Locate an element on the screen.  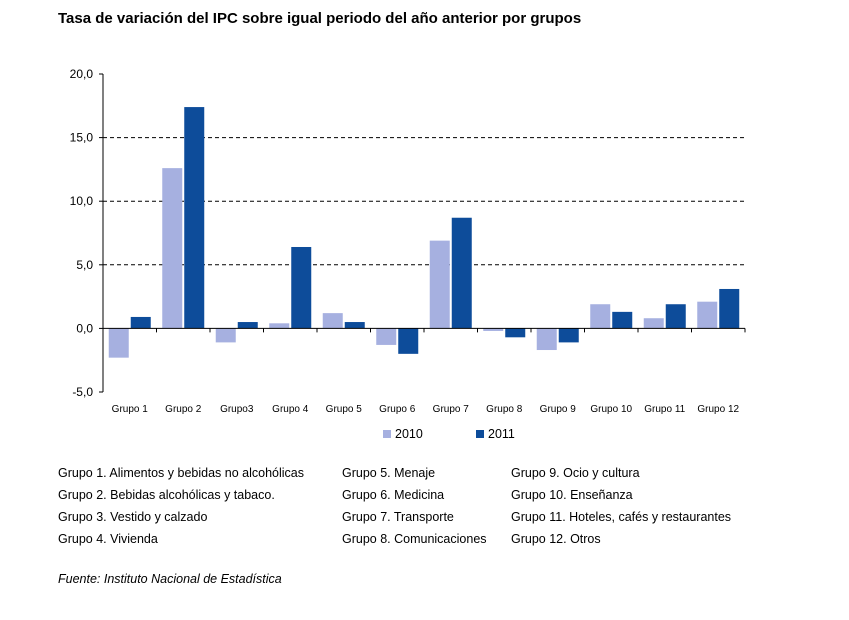
x-tick-label: Grupo 2 is located at coordinates (183, 409).